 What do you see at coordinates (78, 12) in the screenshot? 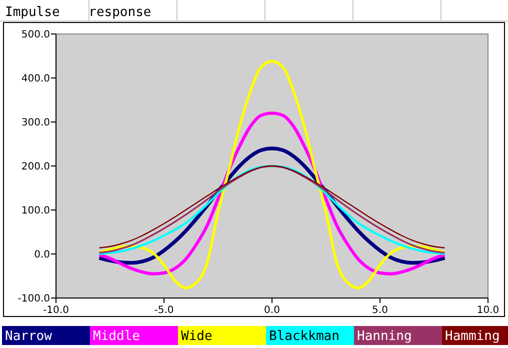
I see `chart-title: Impulse response` at bounding box center [78, 12].